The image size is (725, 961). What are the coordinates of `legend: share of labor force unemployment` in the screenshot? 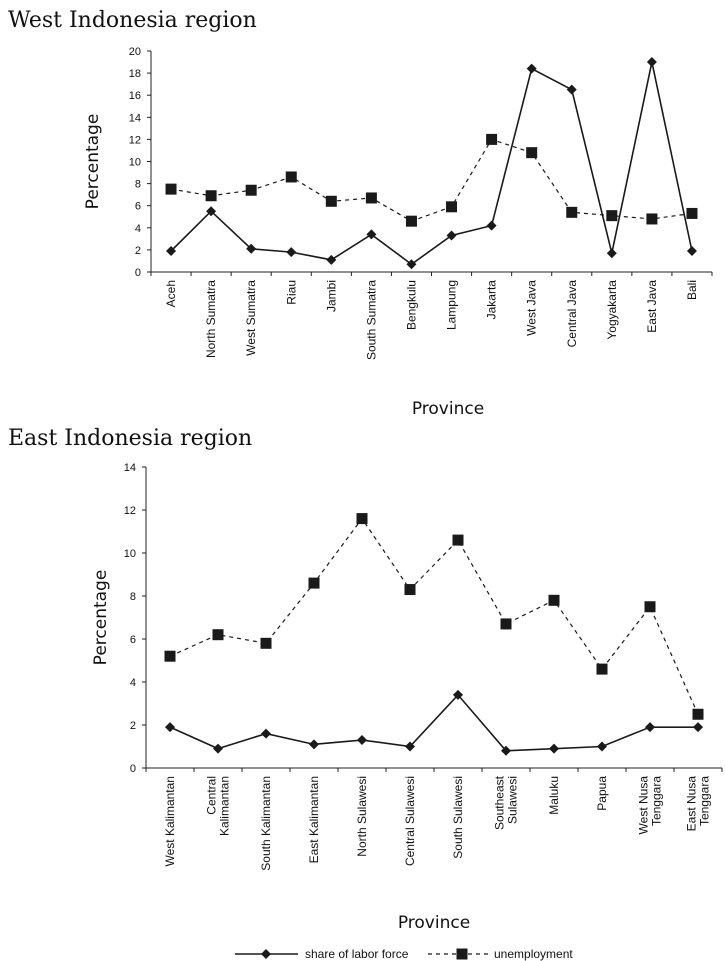 It's located at (404, 954).